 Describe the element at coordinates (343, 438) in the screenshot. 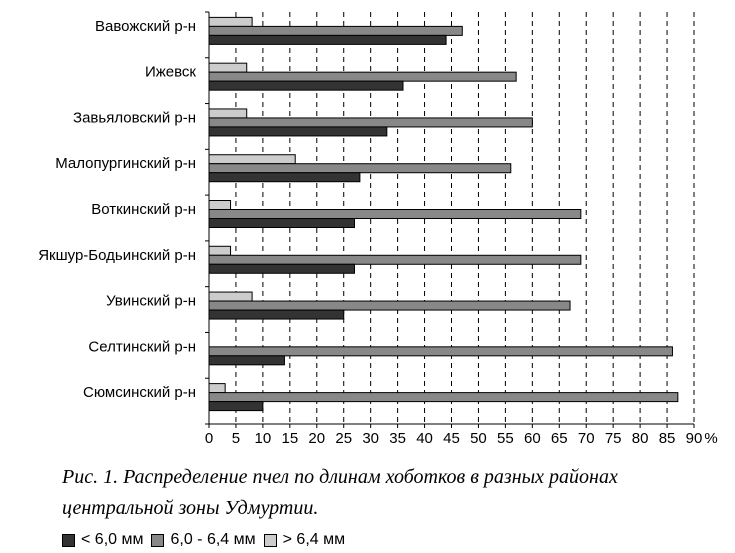

I see `x-tick-label: 25` at that location.